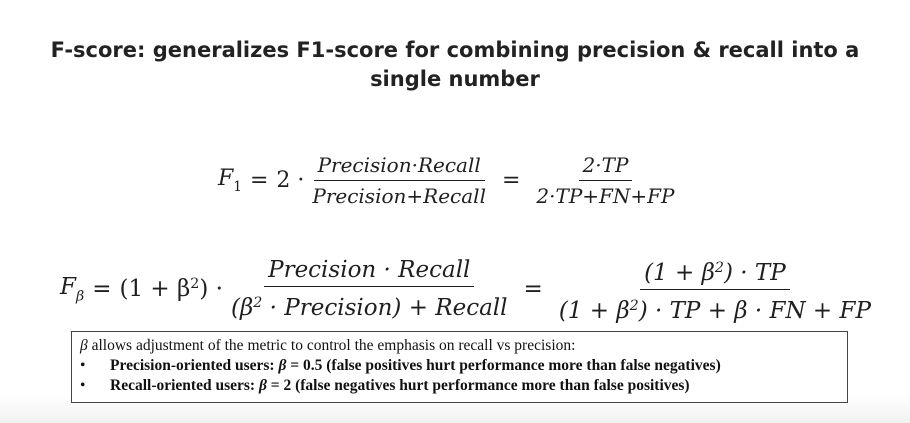  I want to click on f1-fraction-counts: 2·TP 2·TP+FN+FP, so click(605, 180).